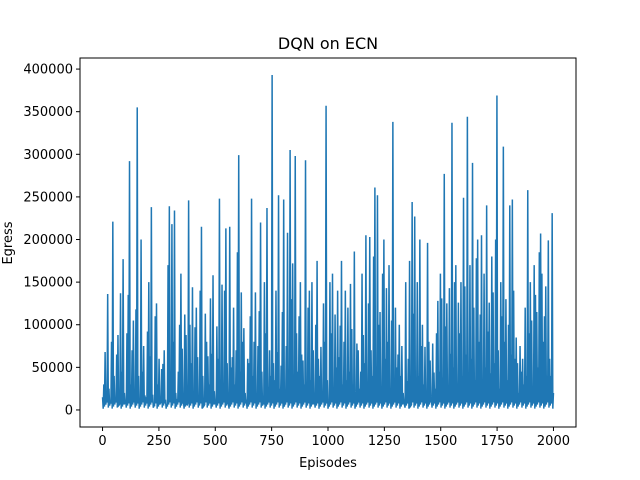 This screenshot has height=480, width=640. What do you see at coordinates (48, 240) in the screenshot?
I see `y-tick-label: 200000` at bounding box center [48, 240].